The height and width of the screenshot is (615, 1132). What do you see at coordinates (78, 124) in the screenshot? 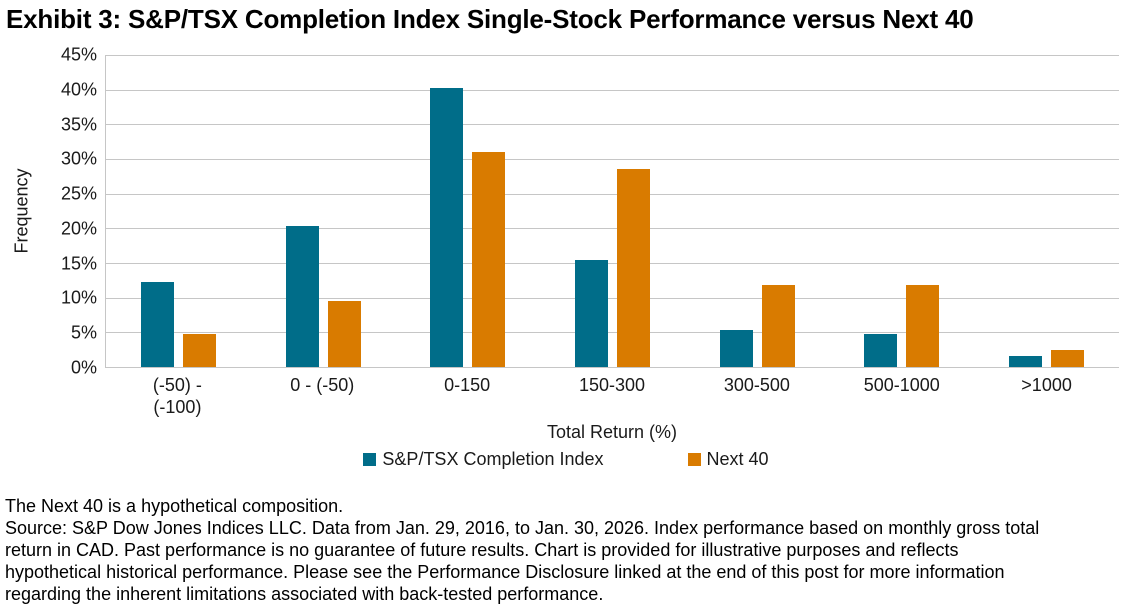
I see `y-axis-tick-label: 35%` at bounding box center [78, 124].